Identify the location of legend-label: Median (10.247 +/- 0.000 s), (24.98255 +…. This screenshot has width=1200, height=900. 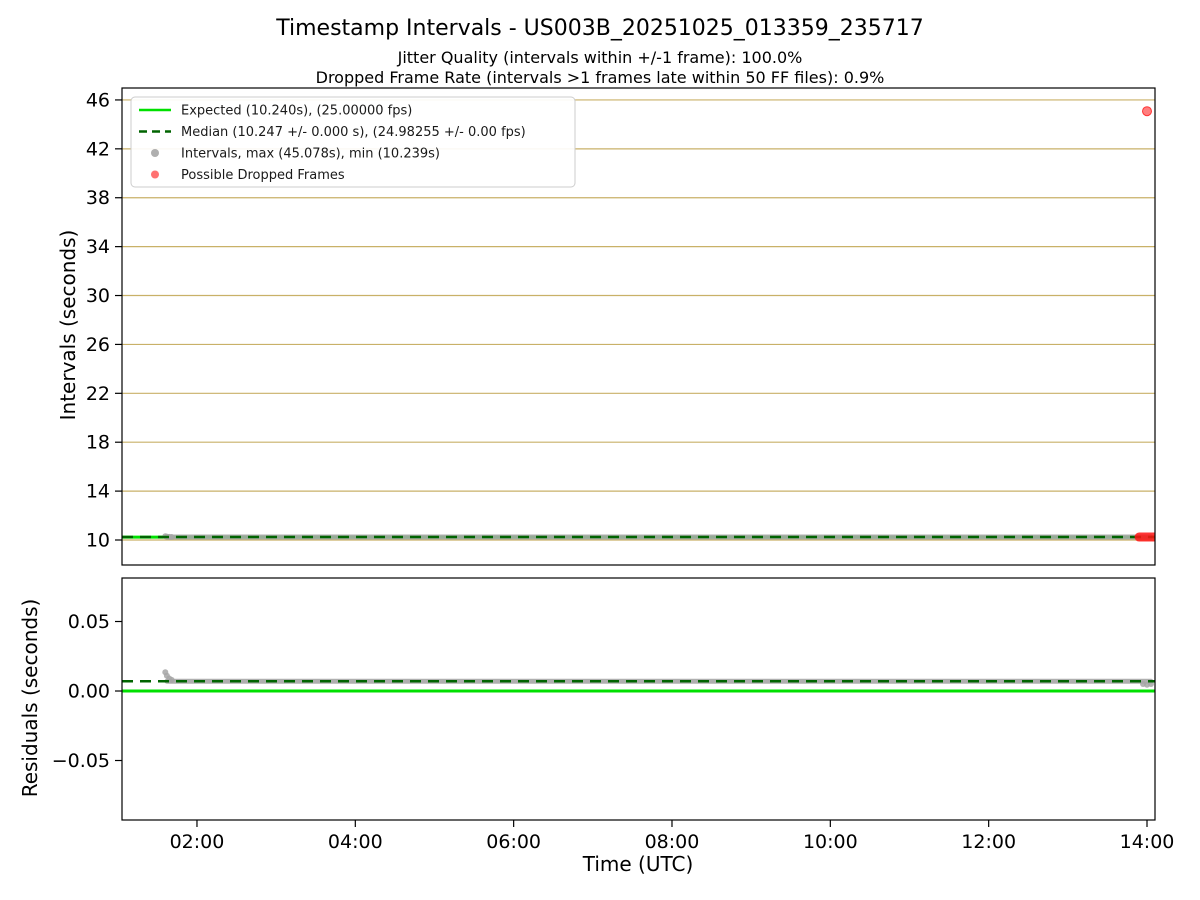
(353, 132).